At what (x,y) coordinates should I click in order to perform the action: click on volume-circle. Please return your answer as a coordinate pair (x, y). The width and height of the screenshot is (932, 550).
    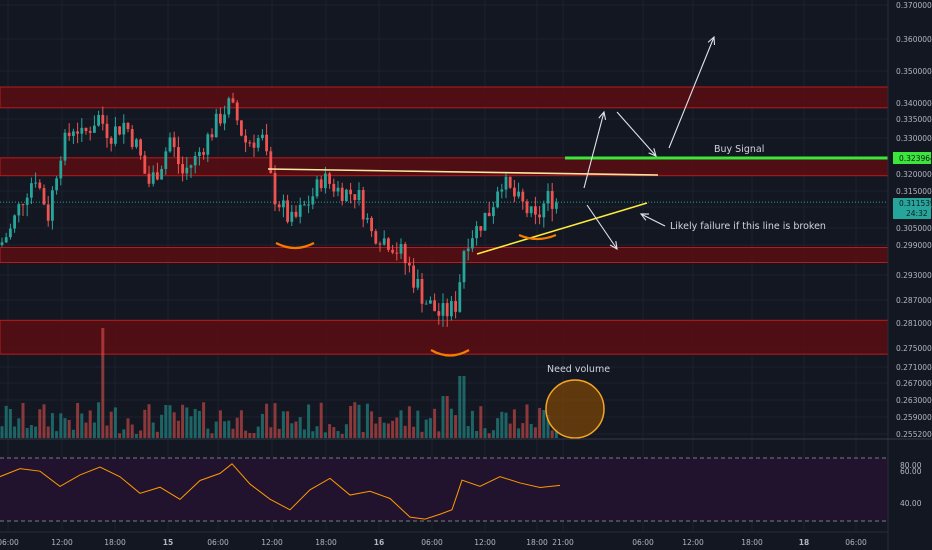
    Looking at the image, I should click on (575, 409).